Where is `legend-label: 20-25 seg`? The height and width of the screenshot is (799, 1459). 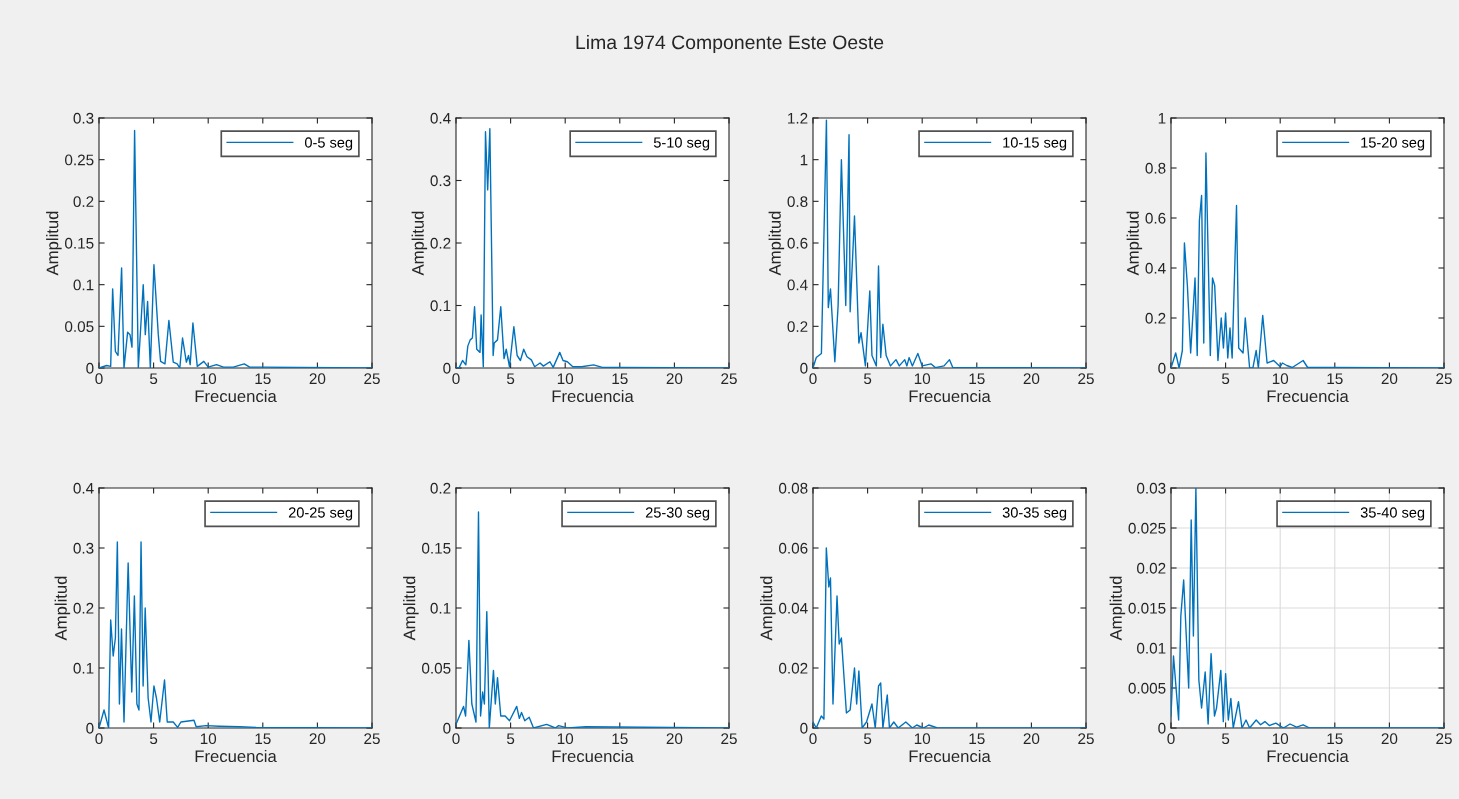
legend-label: 20-25 seg is located at coordinates (320, 514).